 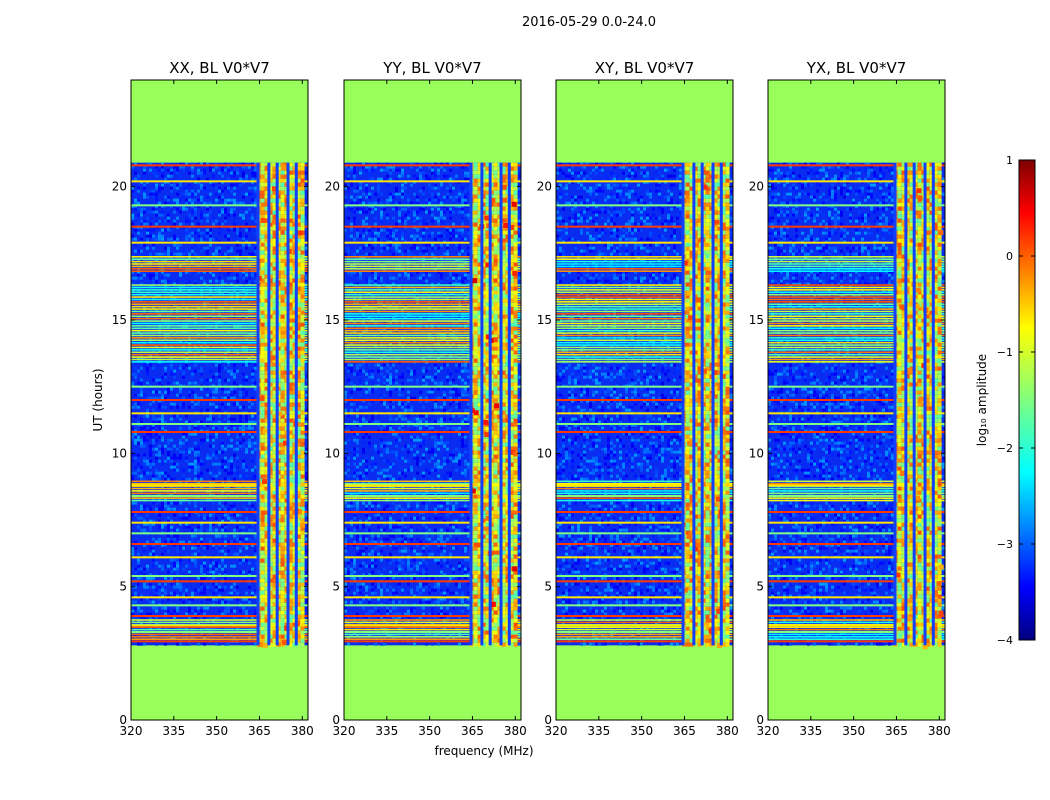 I want to click on panel-title: XX, BL V0*V7, so click(x=219, y=68).